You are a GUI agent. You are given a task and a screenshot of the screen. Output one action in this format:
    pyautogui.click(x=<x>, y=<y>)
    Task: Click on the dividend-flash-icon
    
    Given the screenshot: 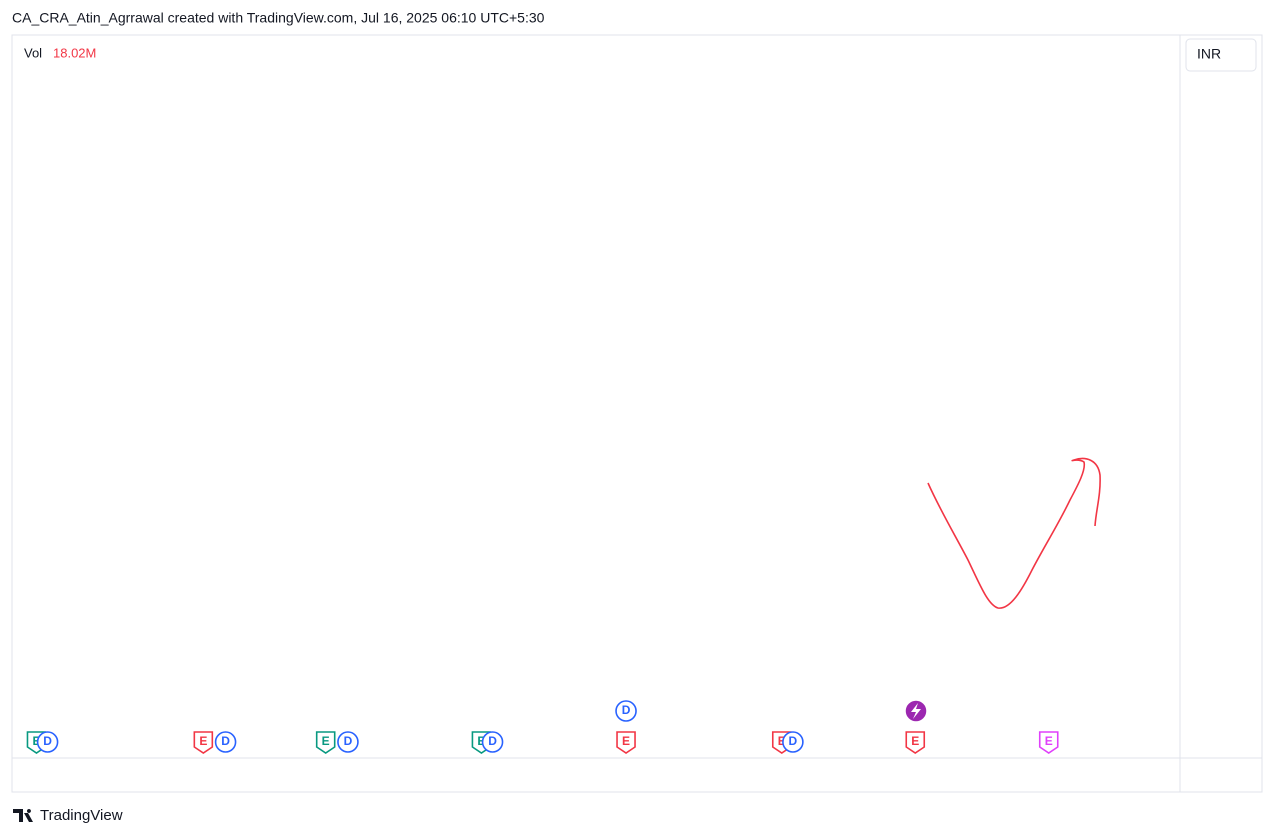 What is the action you would take?
    pyautogui.click(x=916, y=711)
    